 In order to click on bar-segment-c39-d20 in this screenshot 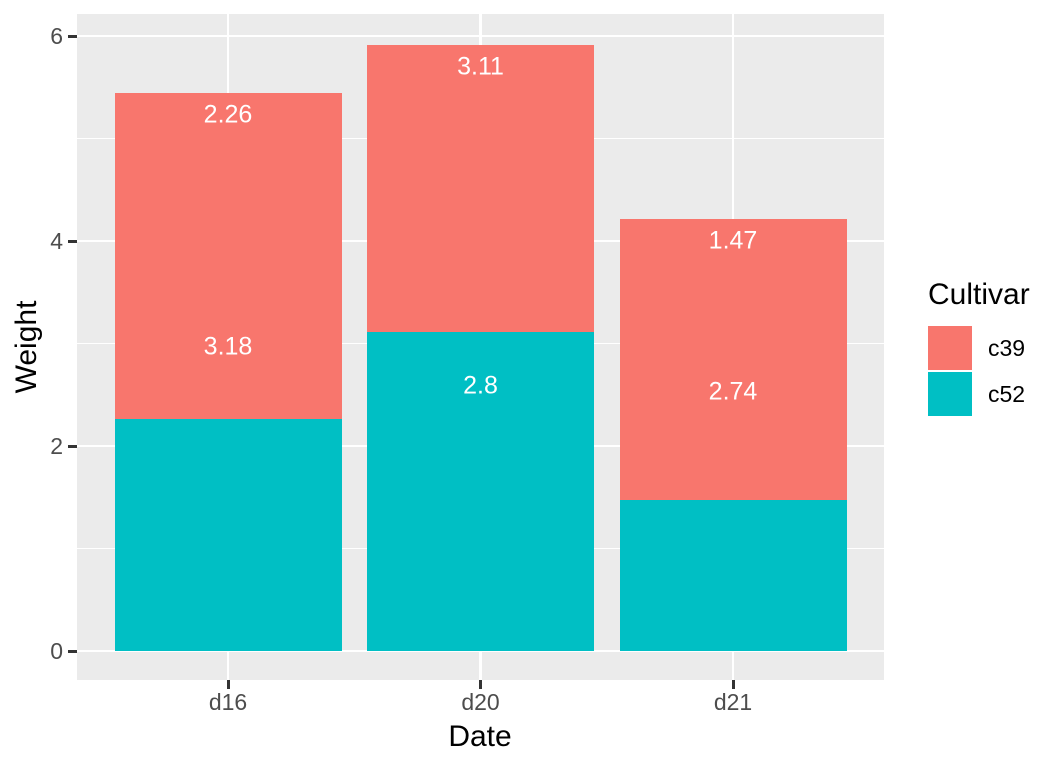, I will do `click(480, 189)`.